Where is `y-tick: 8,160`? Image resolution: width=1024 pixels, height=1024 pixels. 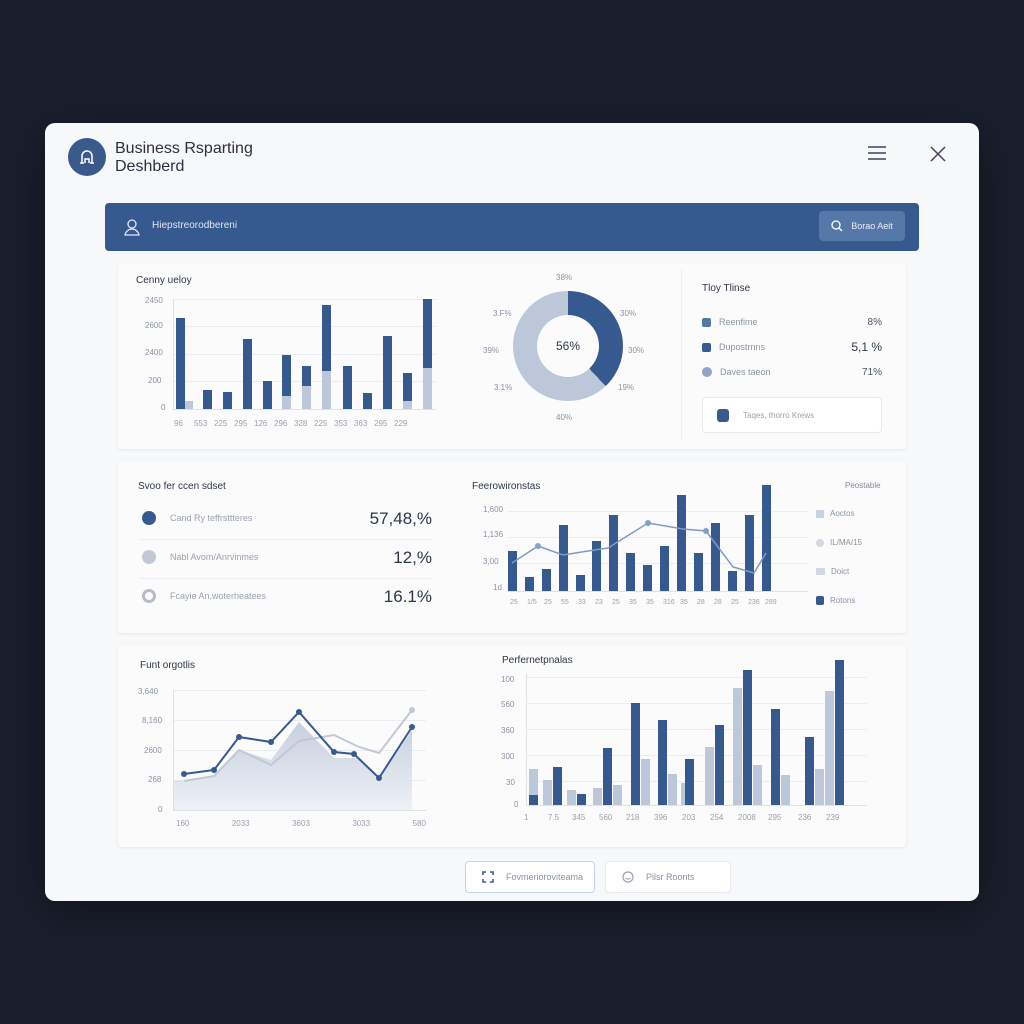
y-tick: 8,160 is located at coordinates (152, 720).